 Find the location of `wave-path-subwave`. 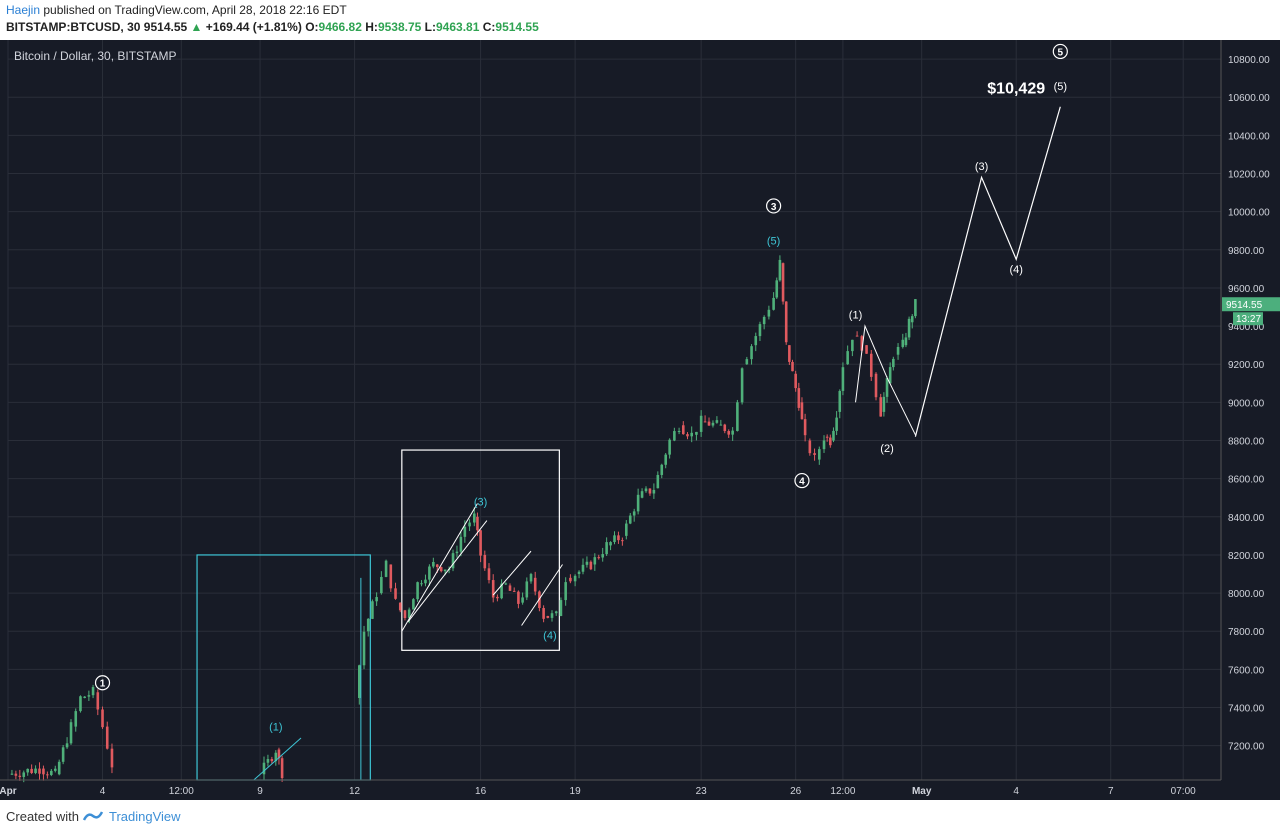

wave-path-subwave is located at coordinates (885, 380).